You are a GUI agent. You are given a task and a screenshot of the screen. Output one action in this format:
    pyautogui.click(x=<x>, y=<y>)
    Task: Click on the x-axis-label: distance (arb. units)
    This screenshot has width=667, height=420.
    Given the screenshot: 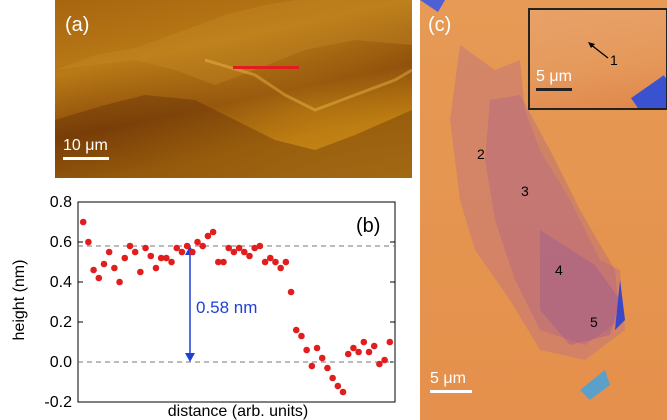 What is the action you would take?
    pyautogui.click(x=238, y=411)
    